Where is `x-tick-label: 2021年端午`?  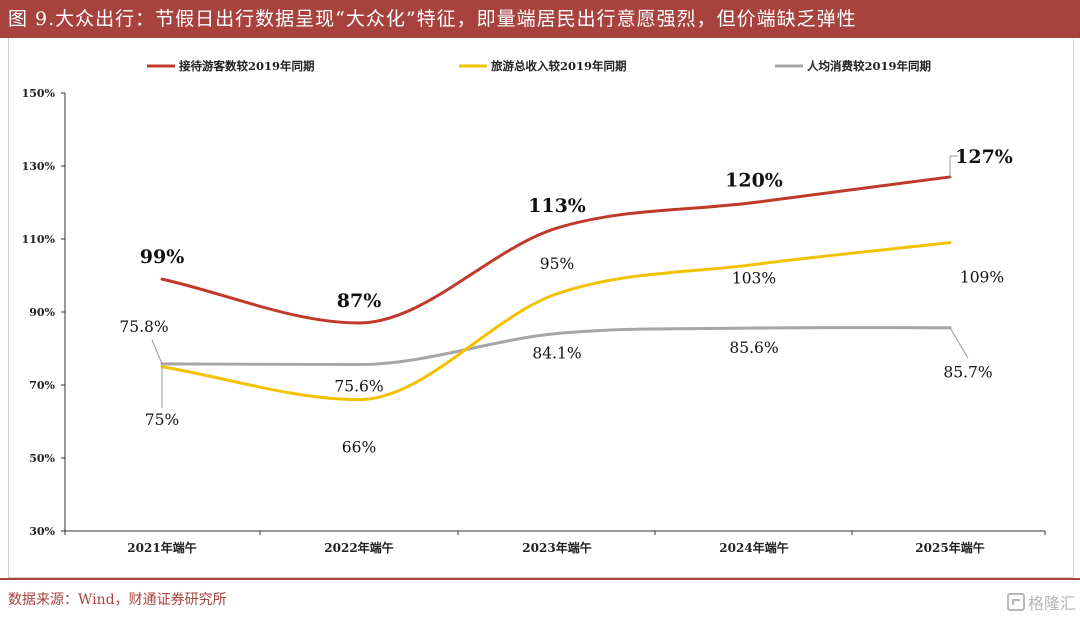
x-tick-label: 2021年端午 is located at coordinates (161, 547).